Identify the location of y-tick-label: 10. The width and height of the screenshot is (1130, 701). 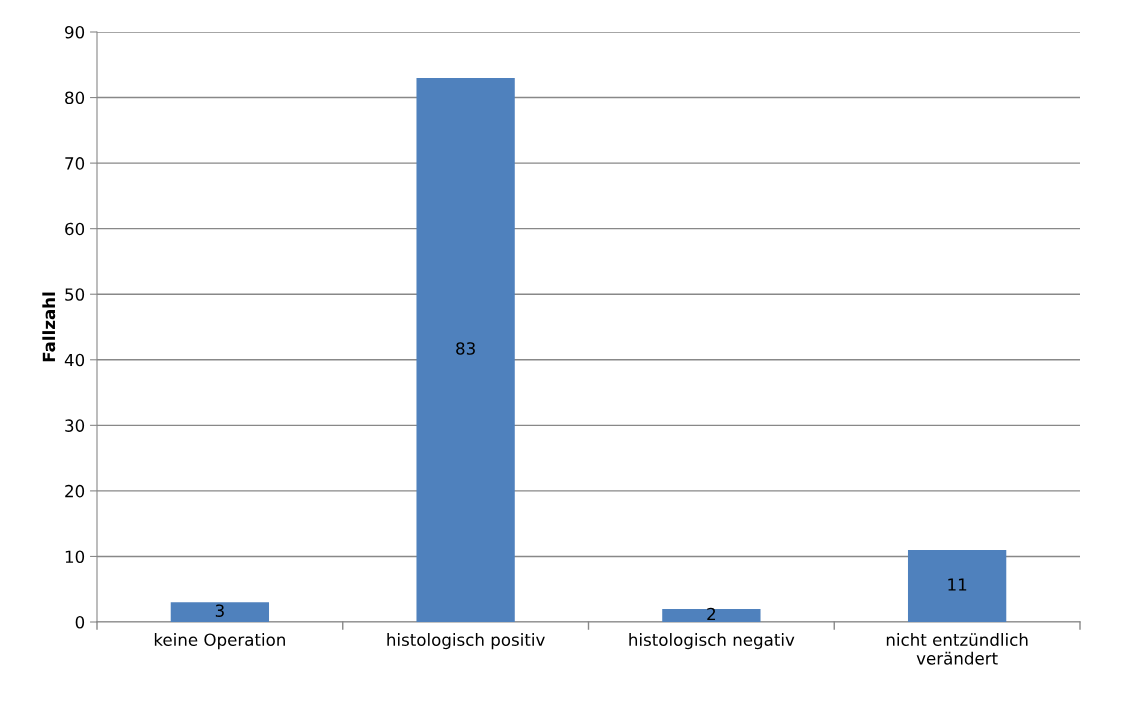
(75, 557).